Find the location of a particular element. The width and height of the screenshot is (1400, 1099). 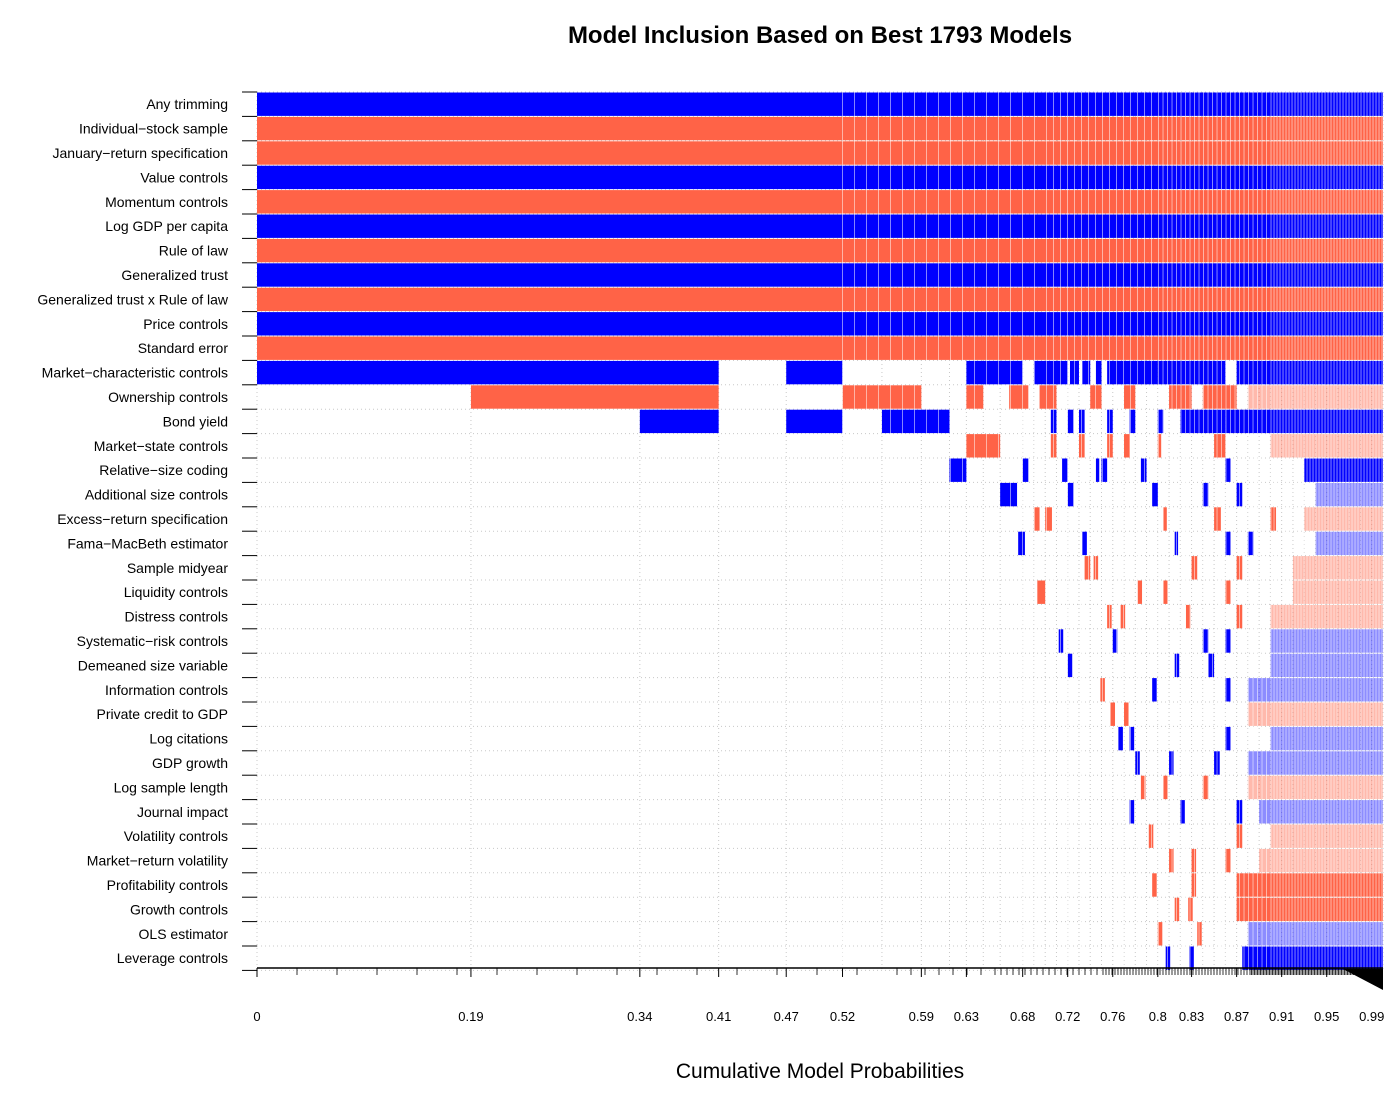

x-tick-label: 0.72 is located at coordinates (1067, 1016).